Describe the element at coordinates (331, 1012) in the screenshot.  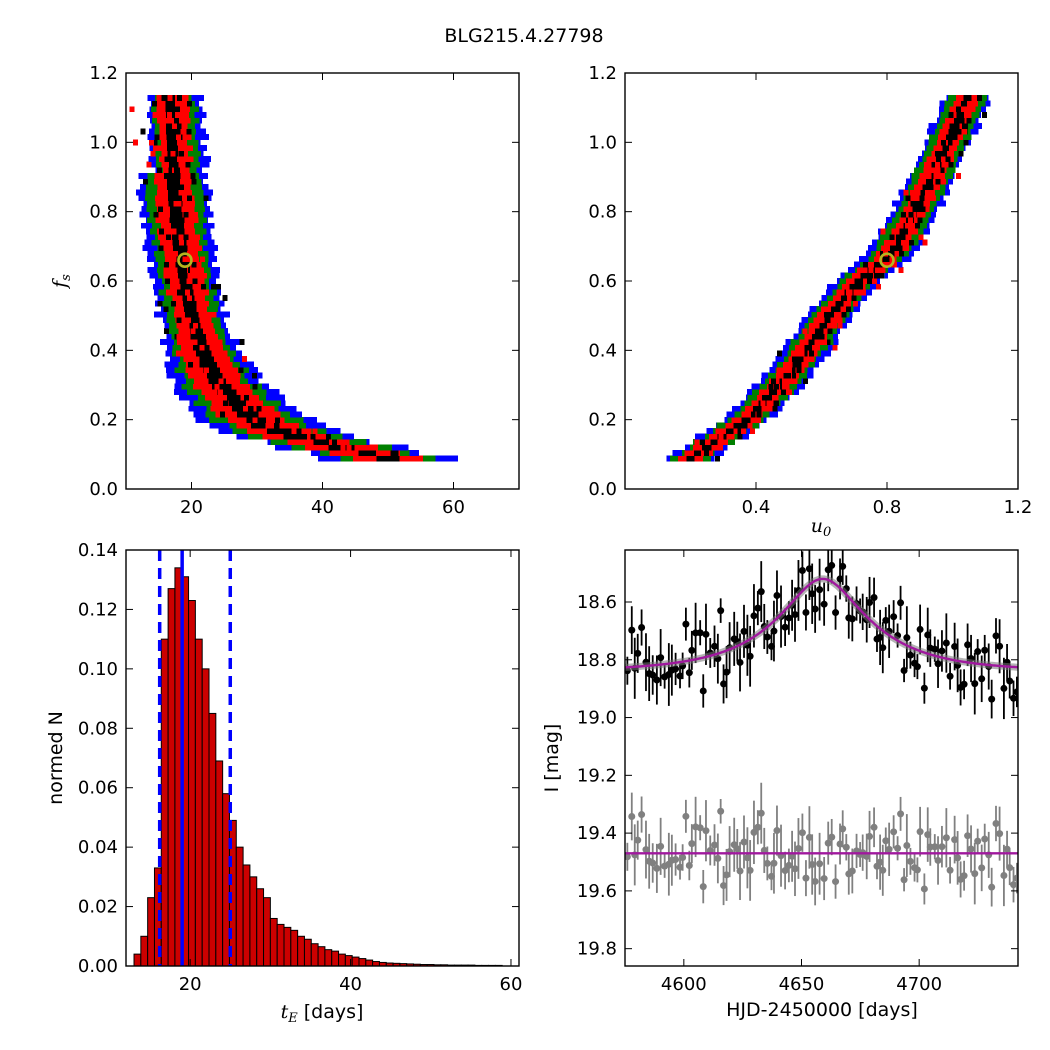
I see `x-axis-label-unit: [days]` at that location.